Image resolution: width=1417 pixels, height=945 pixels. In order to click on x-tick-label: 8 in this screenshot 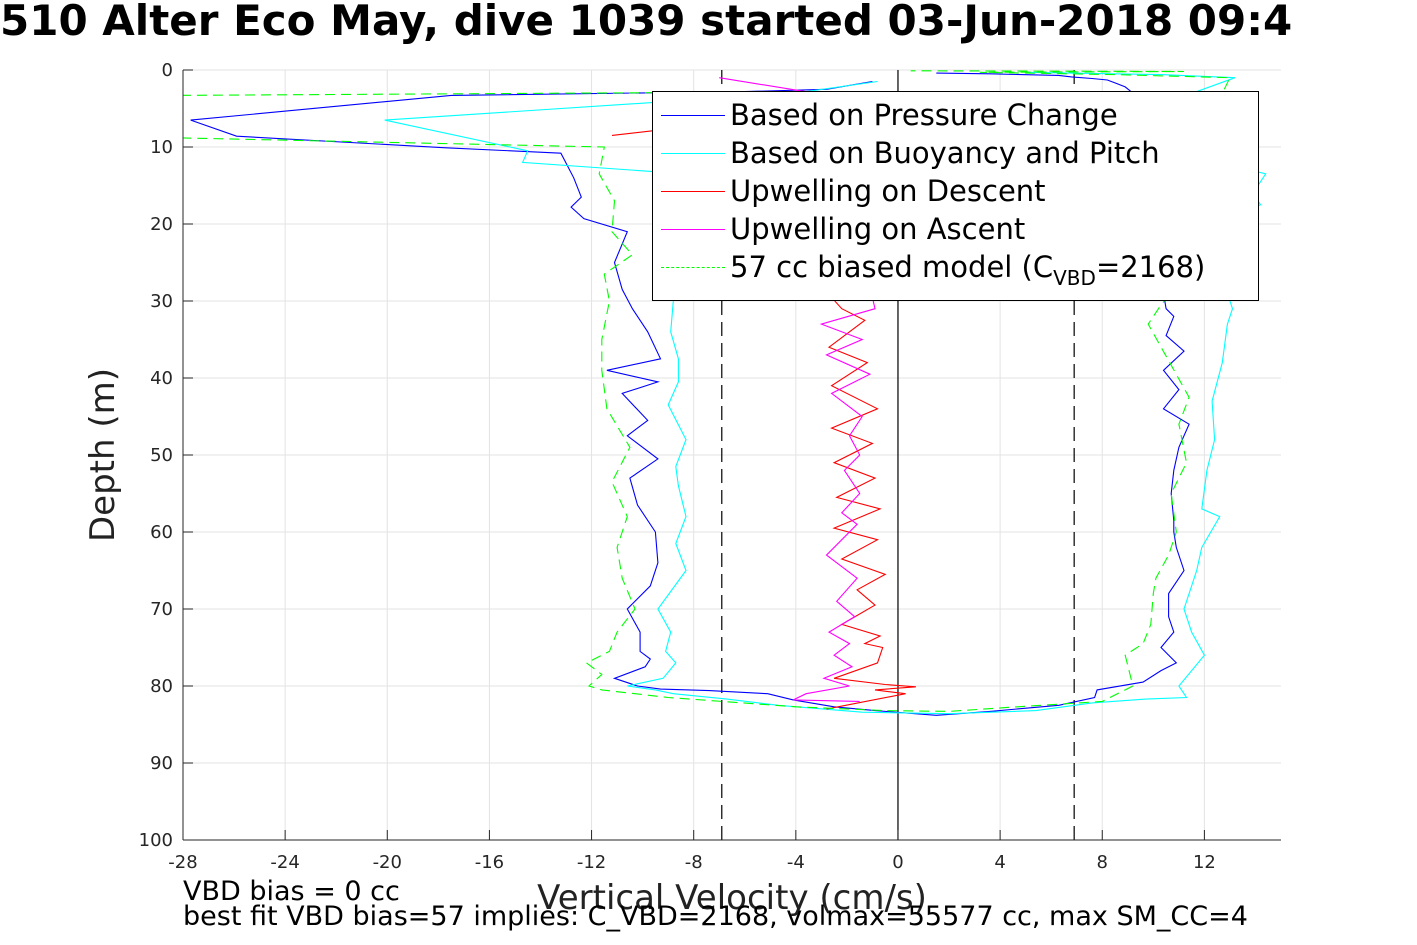, I will do `click(1102, 862)`.